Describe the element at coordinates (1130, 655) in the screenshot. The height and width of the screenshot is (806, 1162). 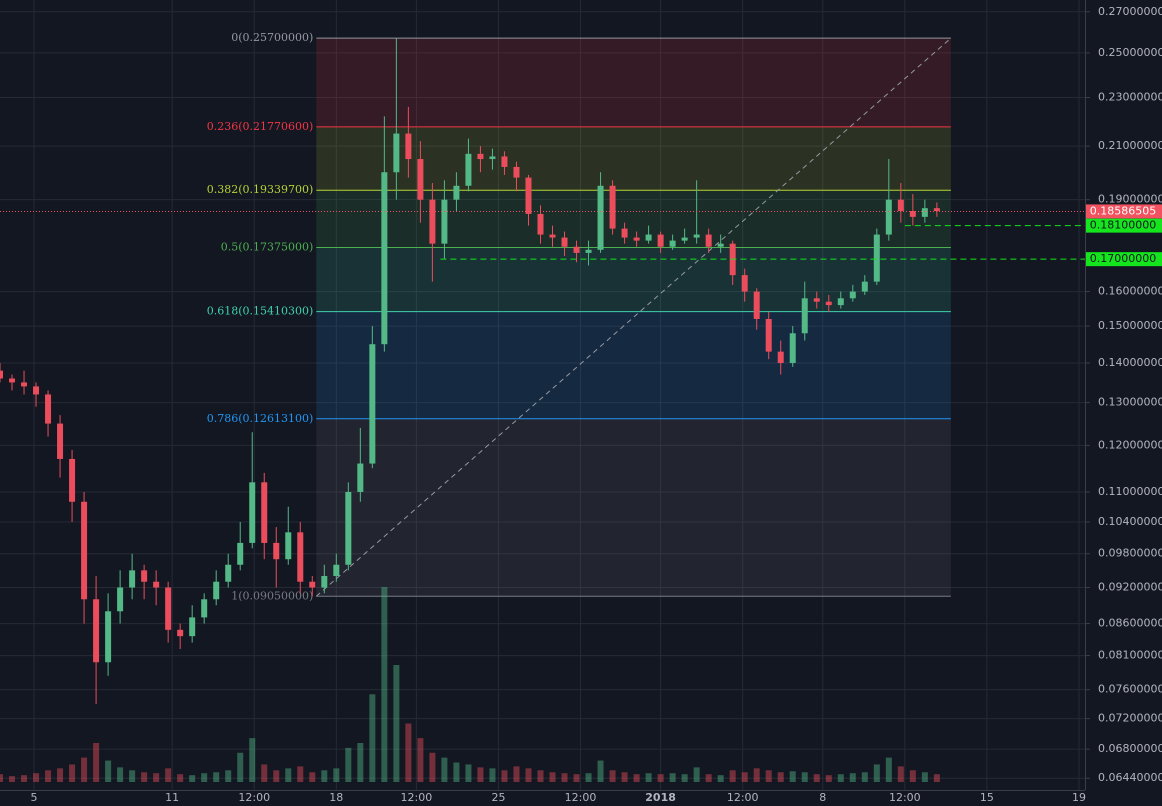
I see `y-tick-label: 0.08100000` at that location.